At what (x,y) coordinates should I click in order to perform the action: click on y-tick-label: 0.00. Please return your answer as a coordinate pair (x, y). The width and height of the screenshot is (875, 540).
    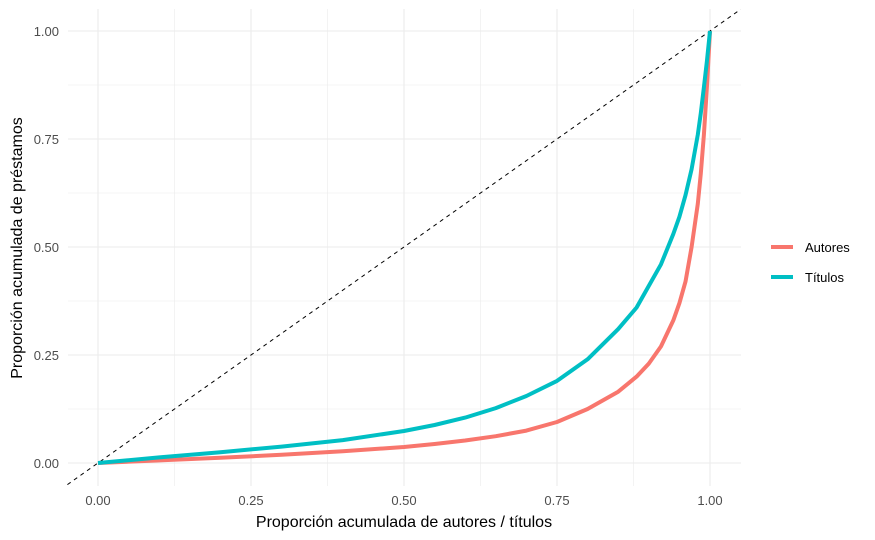
    Looking at the image, I should click on (46, 463).